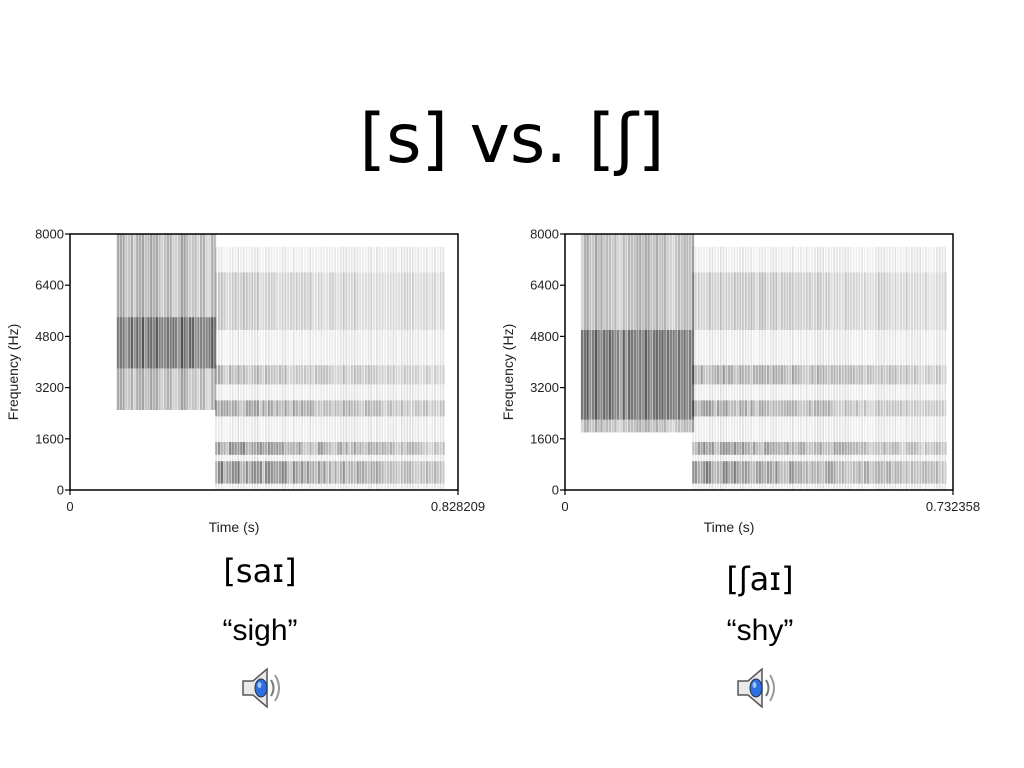  I want to click on play-audio-sigh-button, so click(262, 688).